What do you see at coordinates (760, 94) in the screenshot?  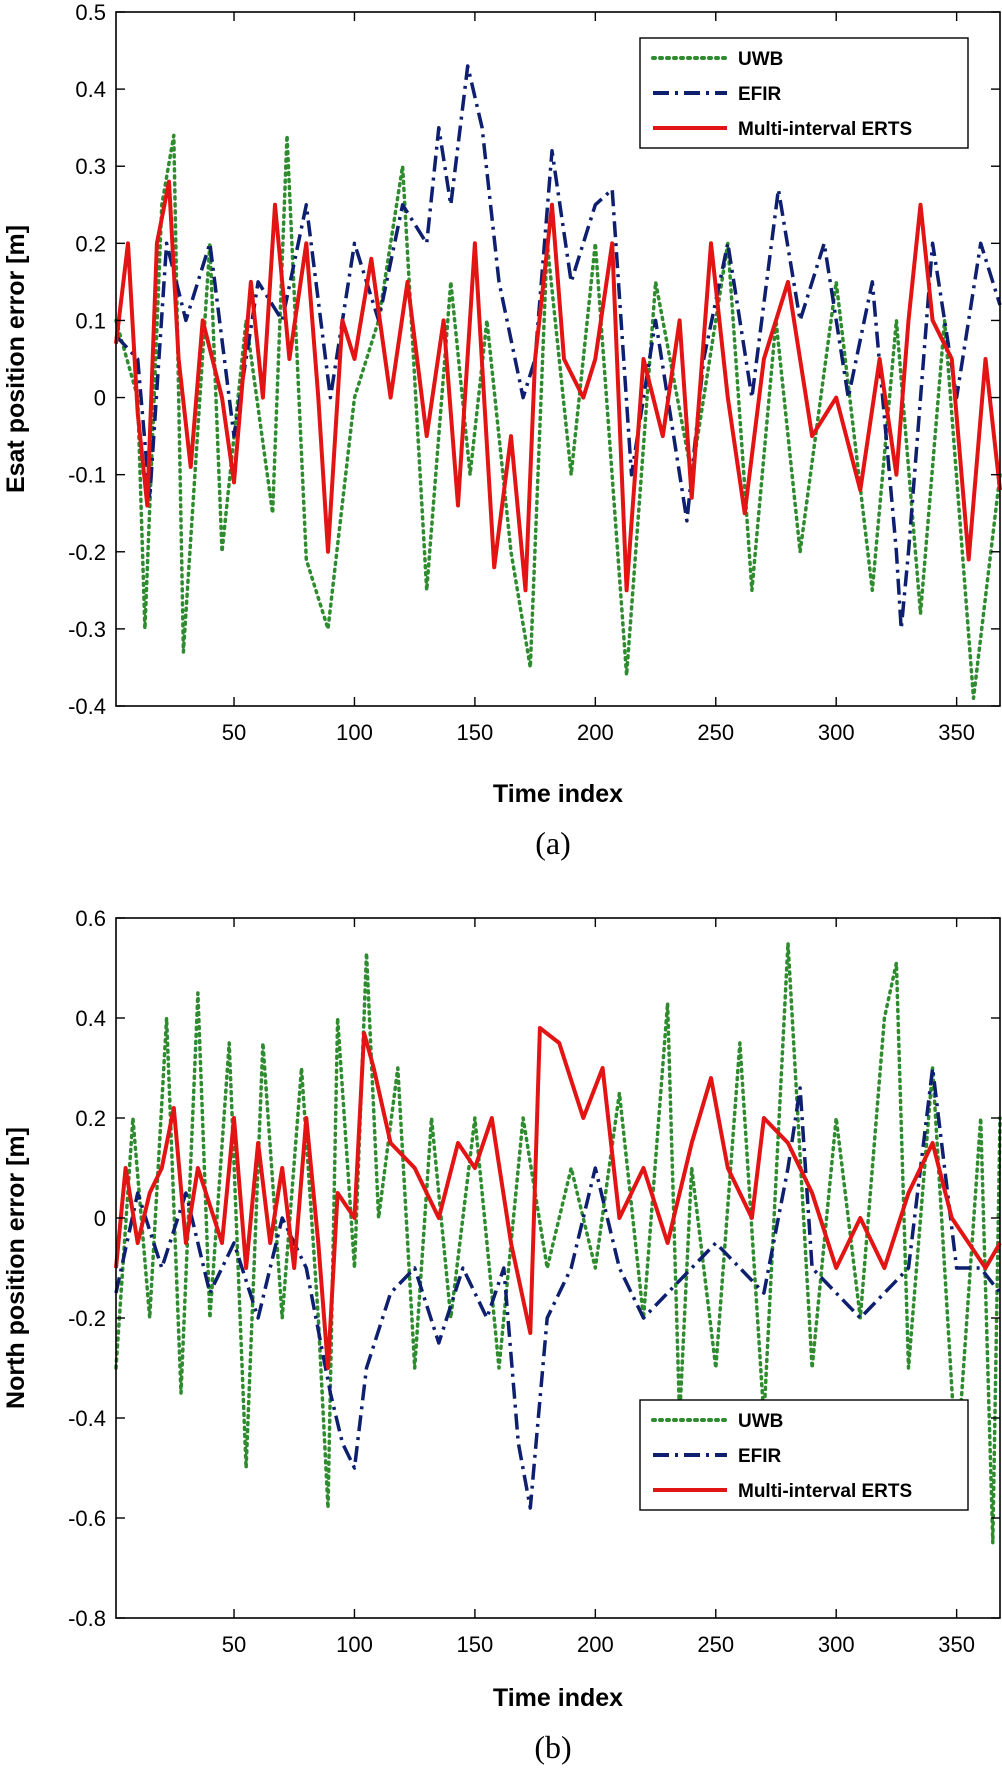 I see `legend-label-efir-a: EFIR` at bounding box center [760, 94].